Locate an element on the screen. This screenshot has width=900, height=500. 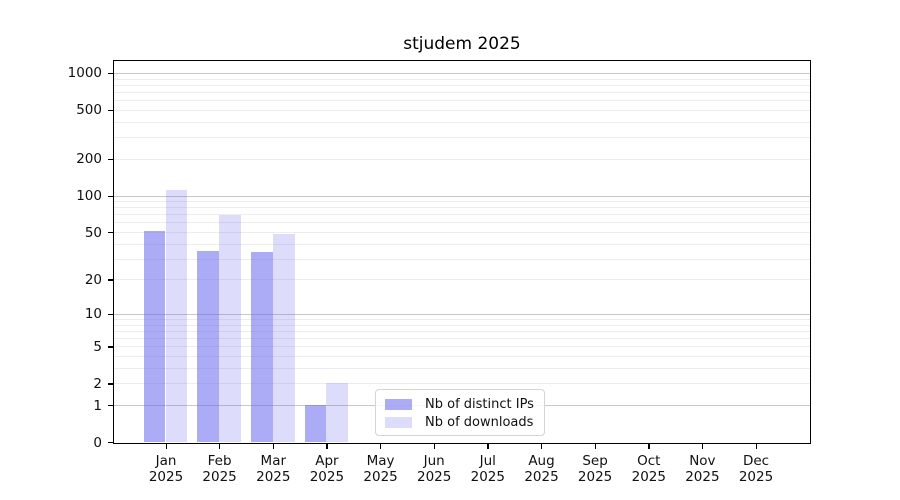
y-tick-label: 1 is located at coordinates (97, 405).